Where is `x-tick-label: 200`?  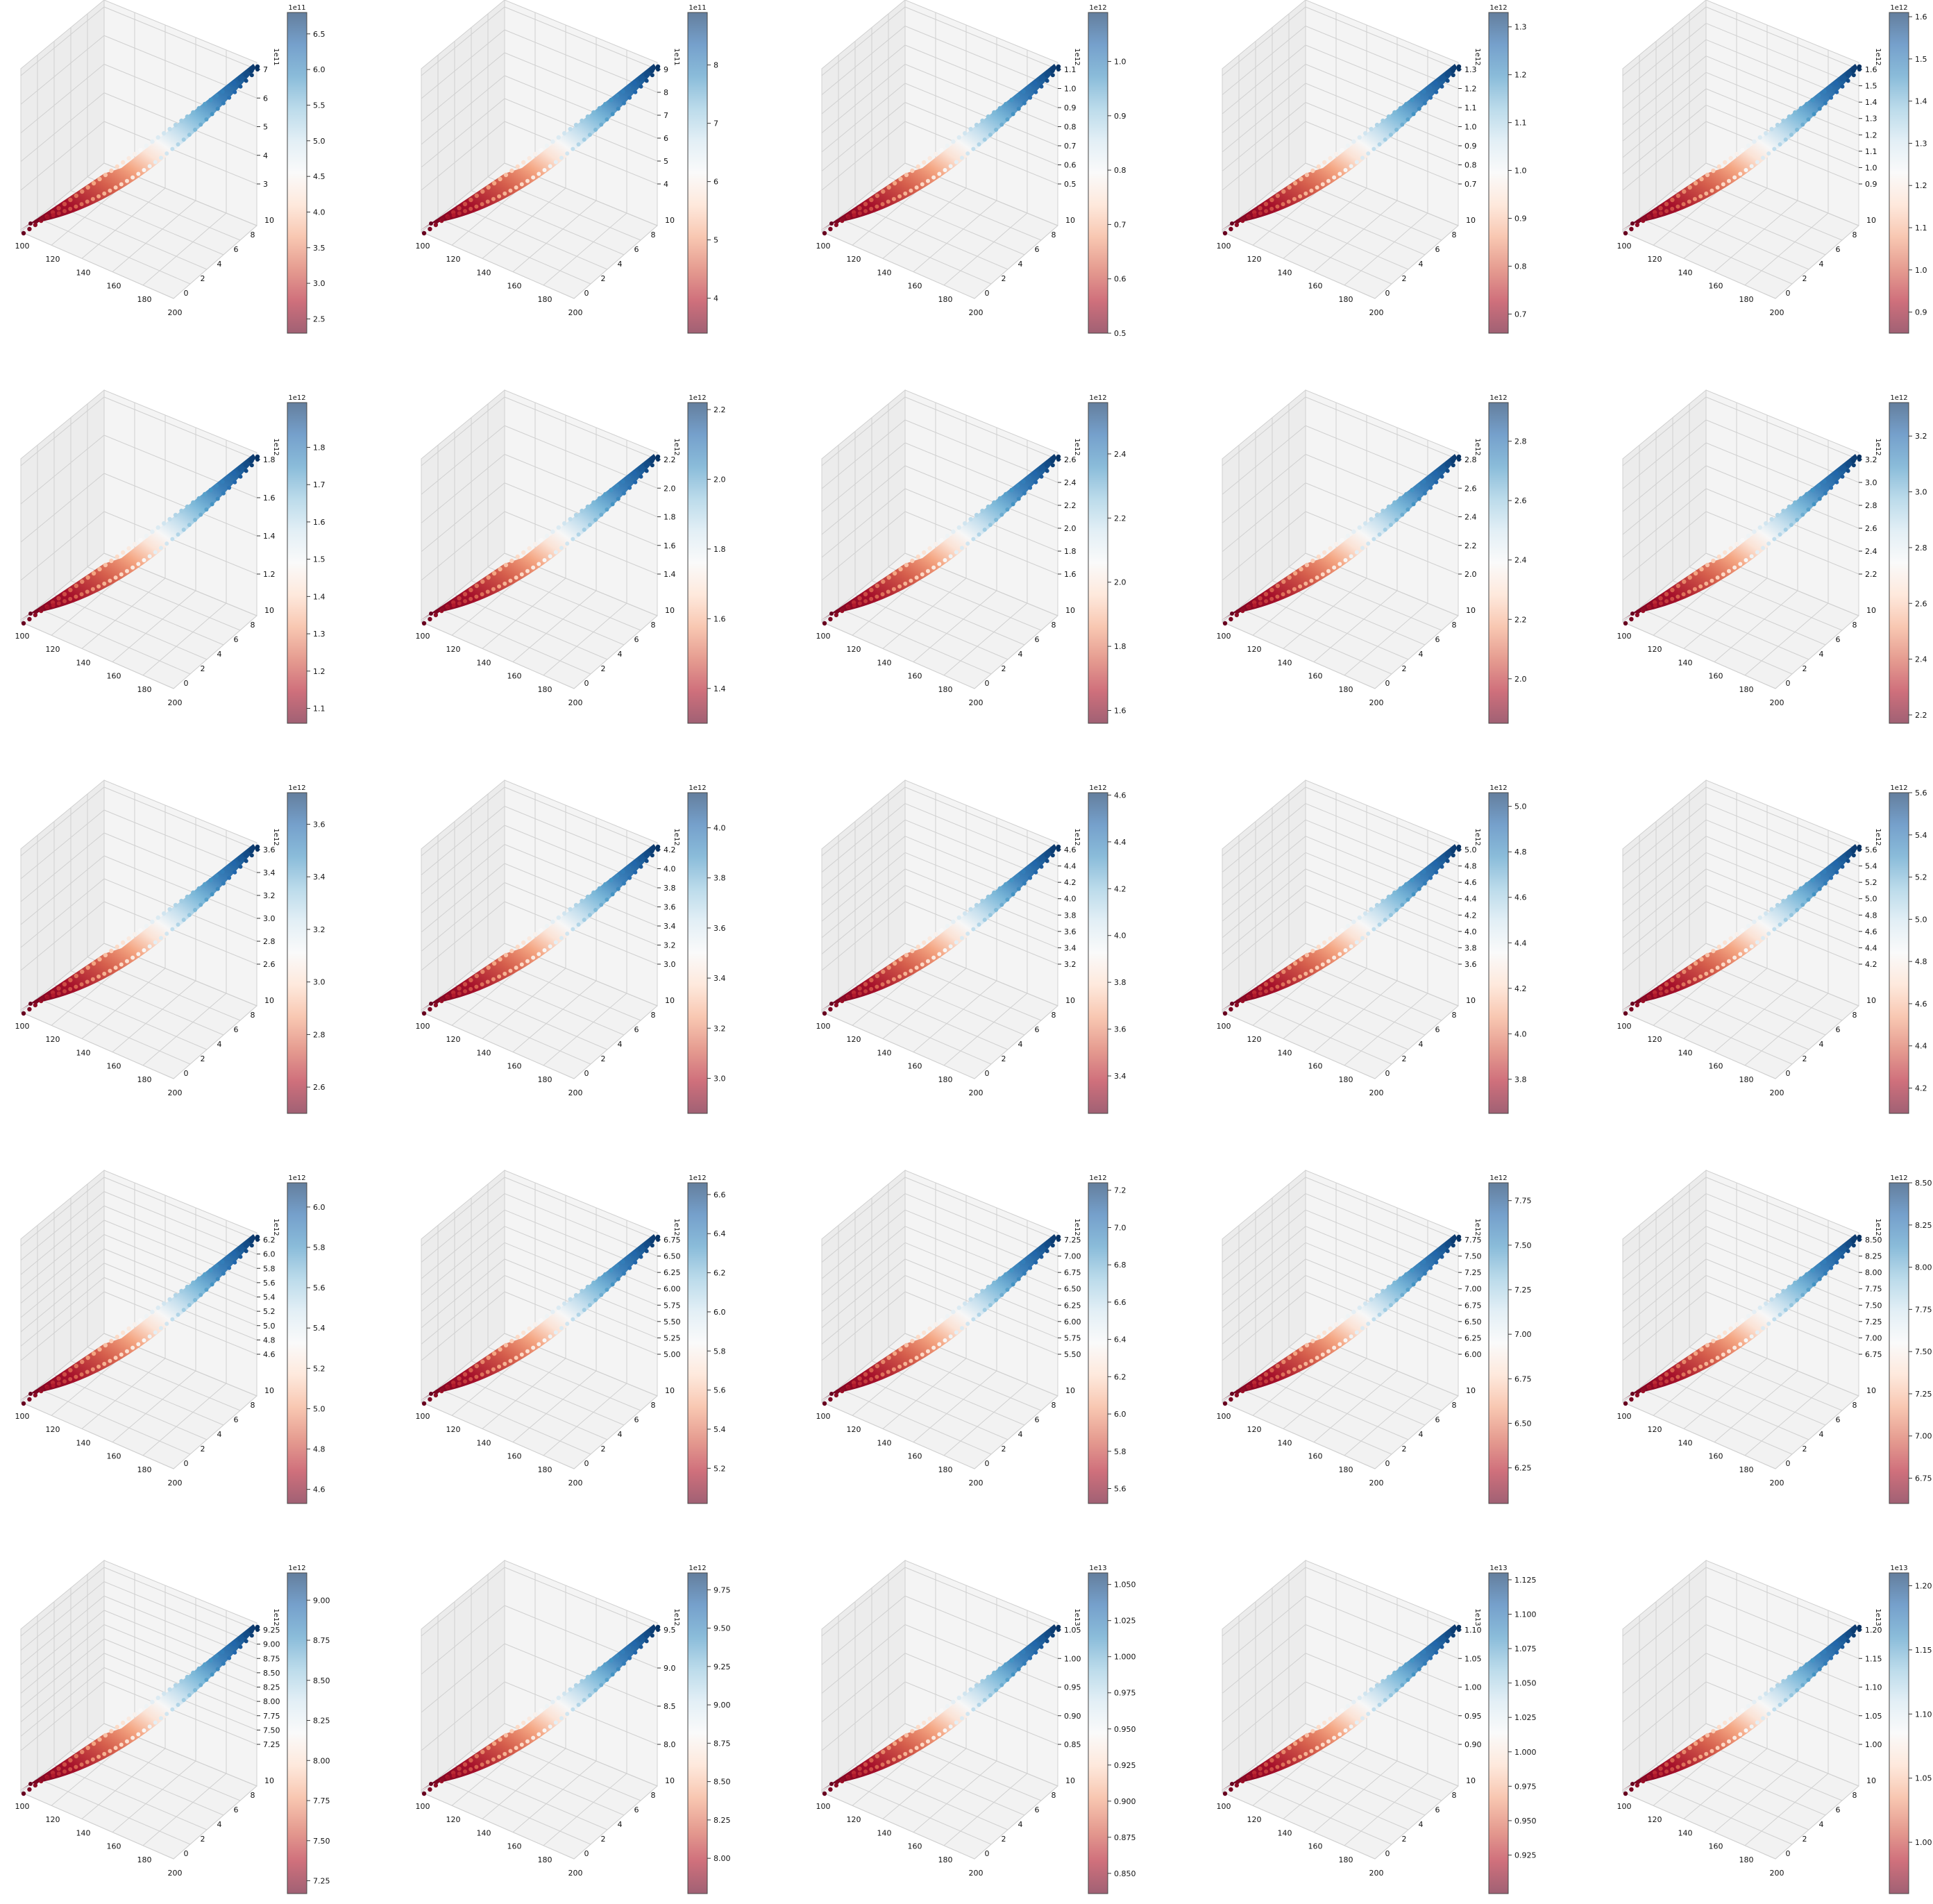
x-tick-label: 200 is located at coordinates (1777, 312).